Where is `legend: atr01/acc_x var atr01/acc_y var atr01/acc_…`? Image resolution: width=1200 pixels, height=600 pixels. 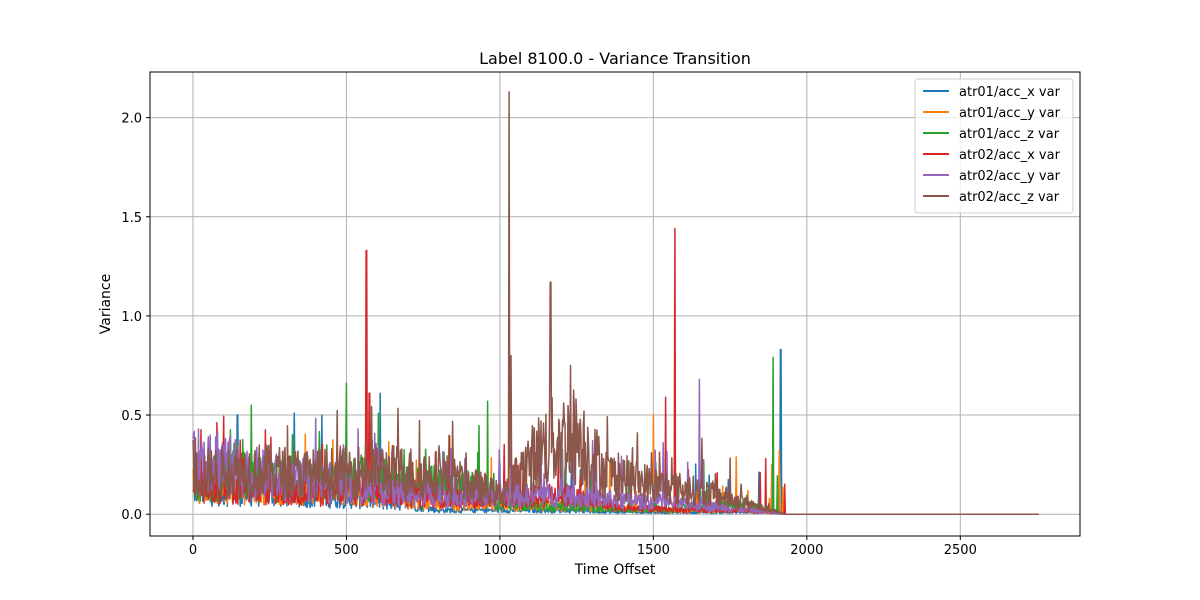
legend: atr01/acc_x var atr01/acc_y var atr01/acc_… is located at coordinates (994, 146).